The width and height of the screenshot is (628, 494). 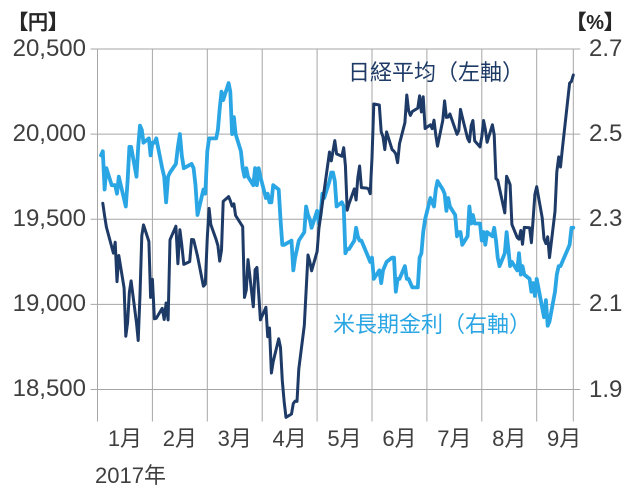 I want to click on x-axis-month-label: 9月, so click(x=564, y=438).